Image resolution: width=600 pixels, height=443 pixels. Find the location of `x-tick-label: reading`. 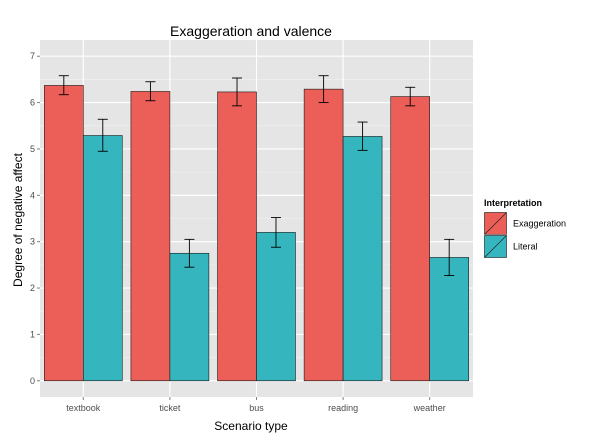

x-tick-label: reading is located at coordinates (343, 408).